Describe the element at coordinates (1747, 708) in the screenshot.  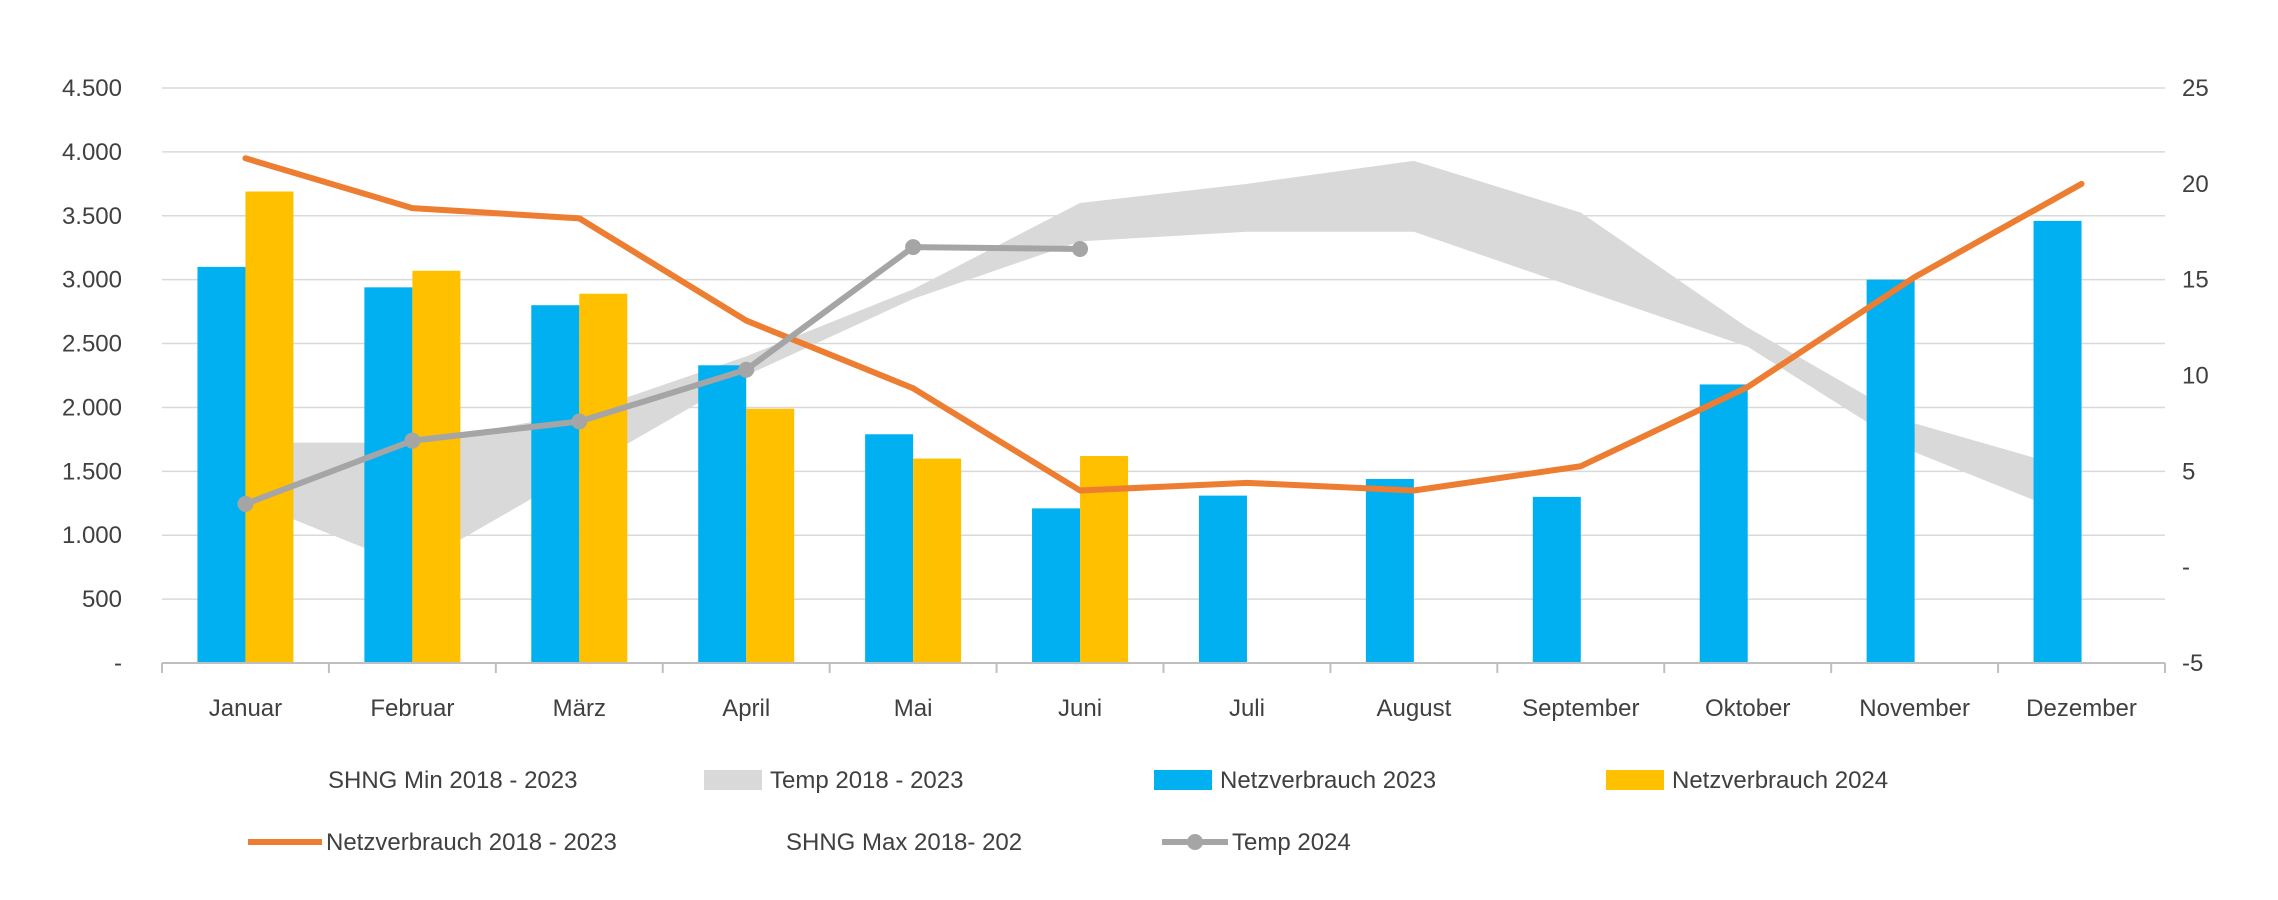
I see `x-tick-label: Oktober` at that location.